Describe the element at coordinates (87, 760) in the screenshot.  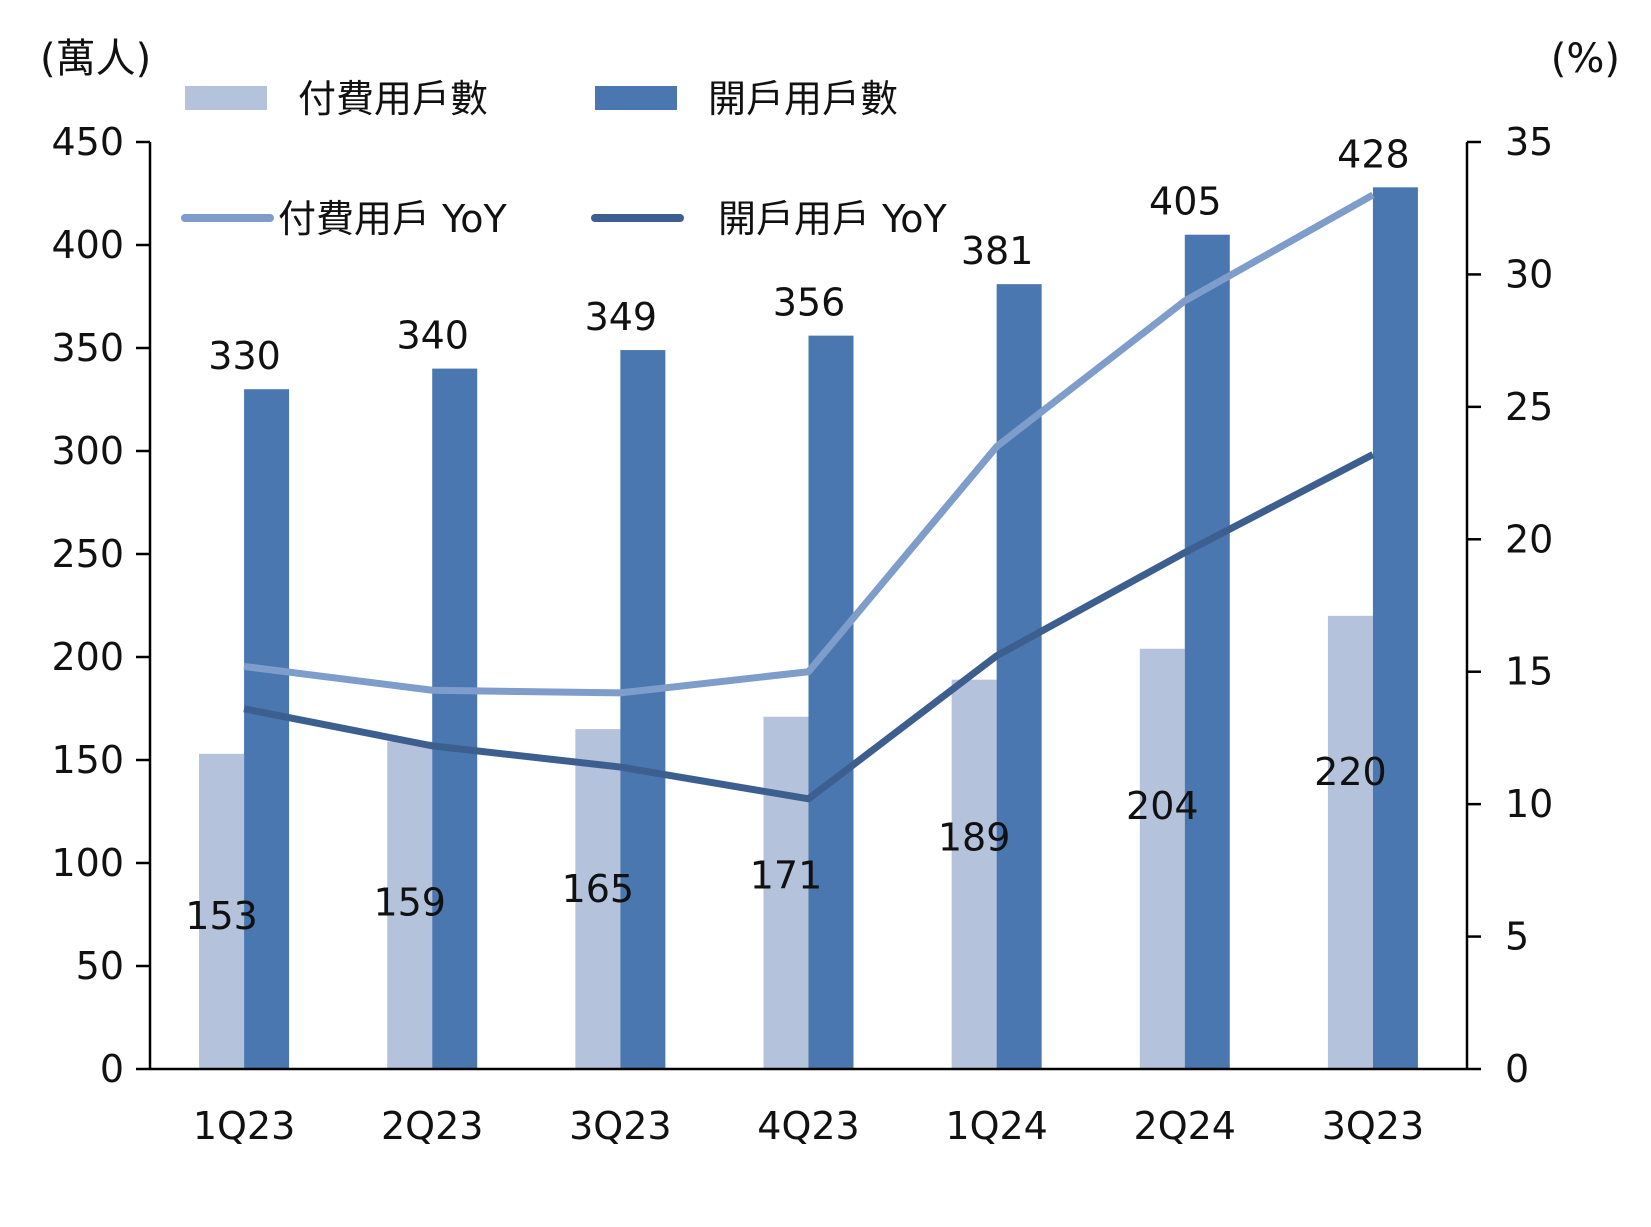
I see `left-axis-tick-label: 150` at that location.